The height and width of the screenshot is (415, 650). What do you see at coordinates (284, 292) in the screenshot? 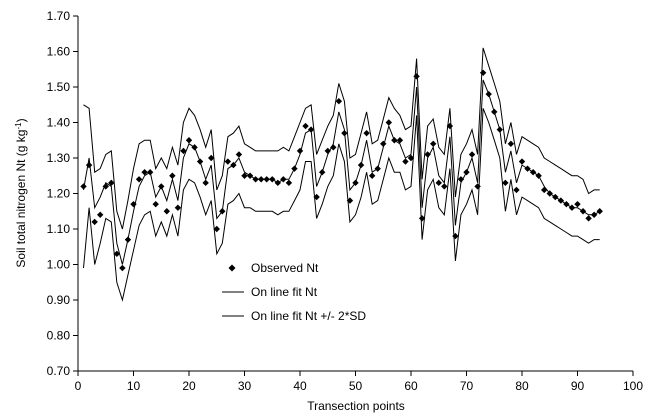
I see `legend-label: On line fit Nt` at bounding box center [284, 292].